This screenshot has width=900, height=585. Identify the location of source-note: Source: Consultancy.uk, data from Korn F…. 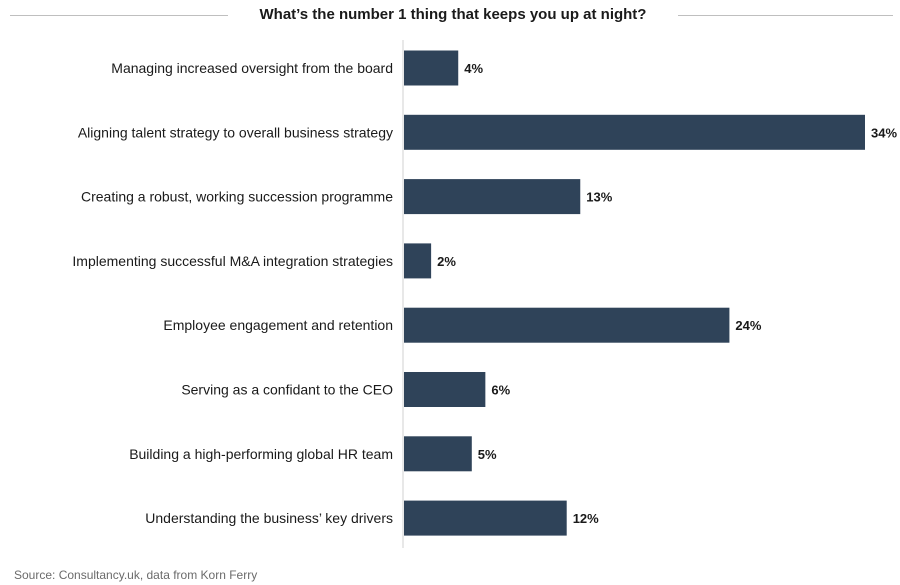
(136, 575).